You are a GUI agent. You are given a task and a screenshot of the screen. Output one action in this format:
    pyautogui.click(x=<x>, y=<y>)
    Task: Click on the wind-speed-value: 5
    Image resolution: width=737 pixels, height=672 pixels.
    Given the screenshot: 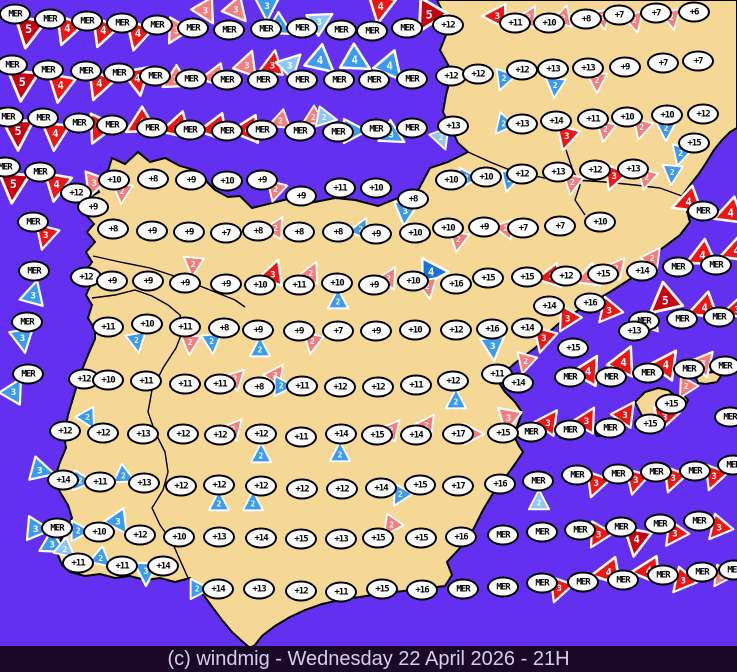 What is the action you would take?
    pyautogui.click(x=429, y=14)
    